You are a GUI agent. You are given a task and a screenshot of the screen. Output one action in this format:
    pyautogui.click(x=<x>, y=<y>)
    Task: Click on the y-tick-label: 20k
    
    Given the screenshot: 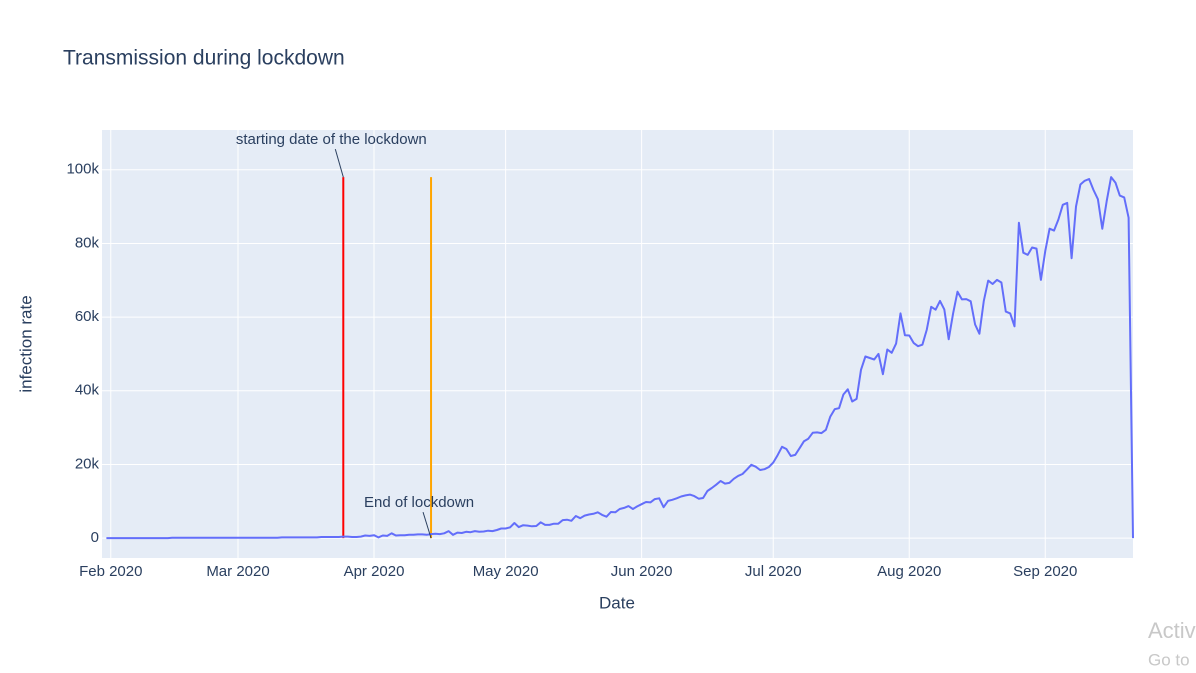 What is the action you would take?
    pyautogui.click(x=87, y=463)
    